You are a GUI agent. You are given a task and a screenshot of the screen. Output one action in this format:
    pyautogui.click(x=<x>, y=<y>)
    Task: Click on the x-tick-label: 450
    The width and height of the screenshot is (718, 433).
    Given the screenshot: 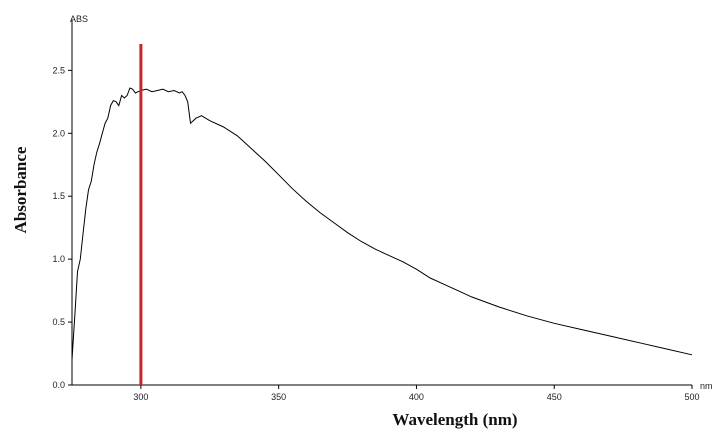 What is the action you would take?
    pyautogui.click(x=554, y=397)
    